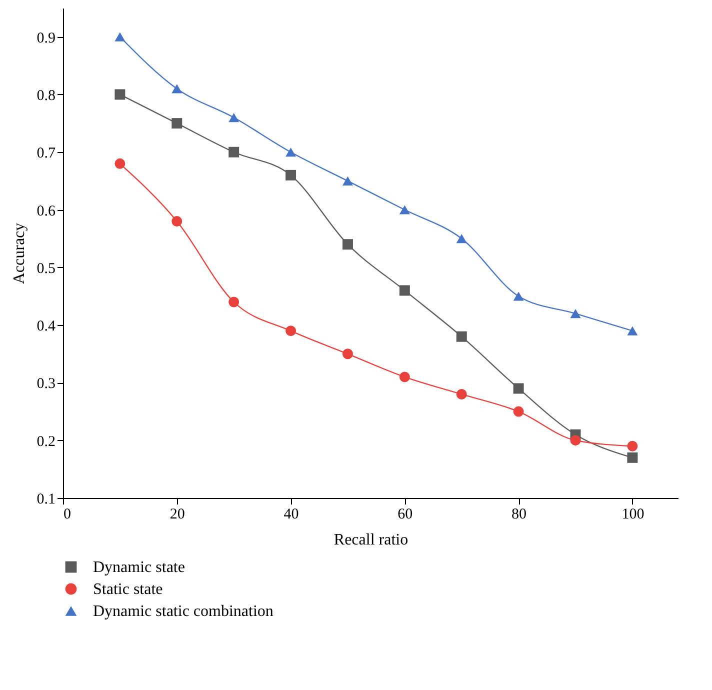  What do you see at coordinates (139, 567) in the screenshot?
I see `legend-label: Dynamic state` at bounding box center [139, 567].